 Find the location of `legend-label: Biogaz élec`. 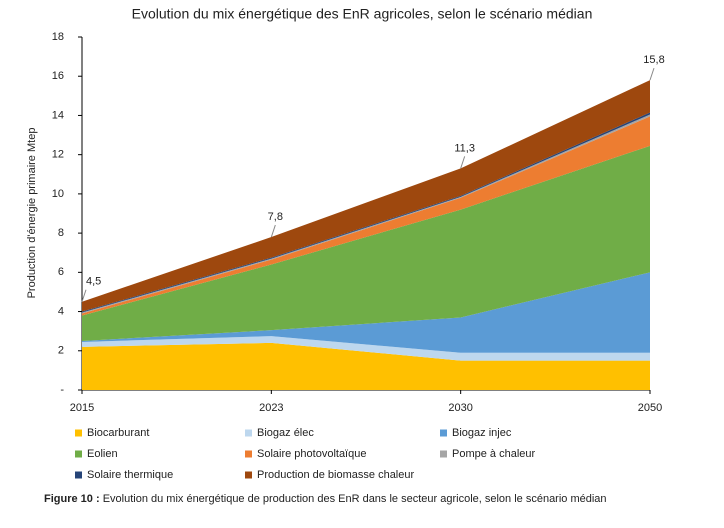

legend-label: Biogaz élec is located at coordinates (285, 433).